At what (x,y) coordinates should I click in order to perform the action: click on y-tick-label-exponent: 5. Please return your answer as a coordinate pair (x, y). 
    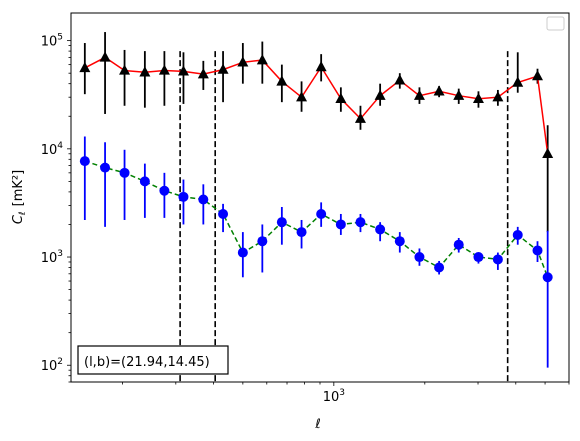
    Looking at the image, I should click on (60, 38).